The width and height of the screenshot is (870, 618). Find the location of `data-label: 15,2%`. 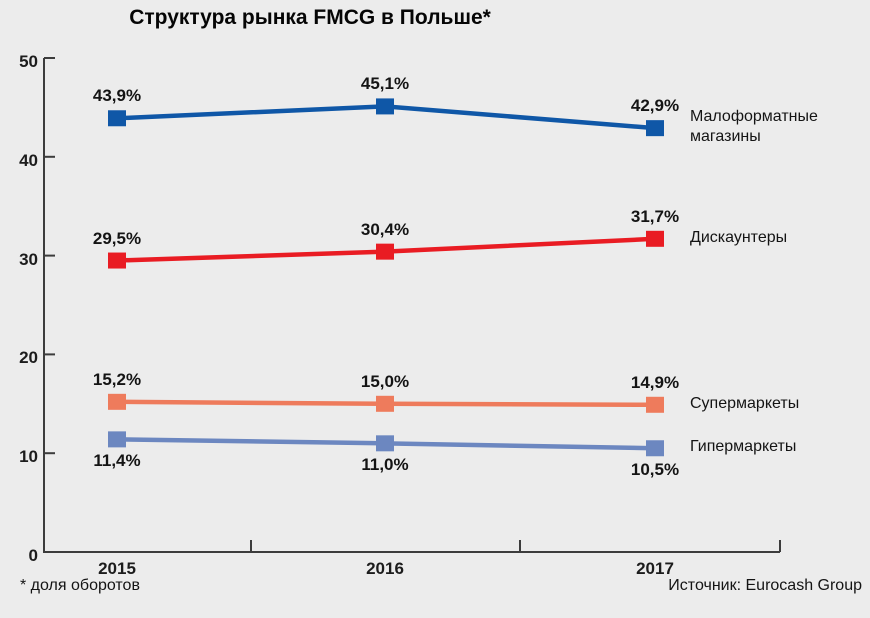

data-label: 15,2% is located at coordinates (117, 379).